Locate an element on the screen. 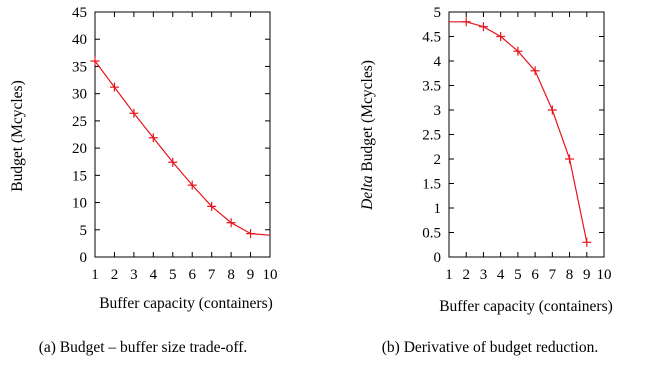 This screenshot has height=367, width=654. chart-b-xtick-label: 1 is located at coordinates (449, 275).